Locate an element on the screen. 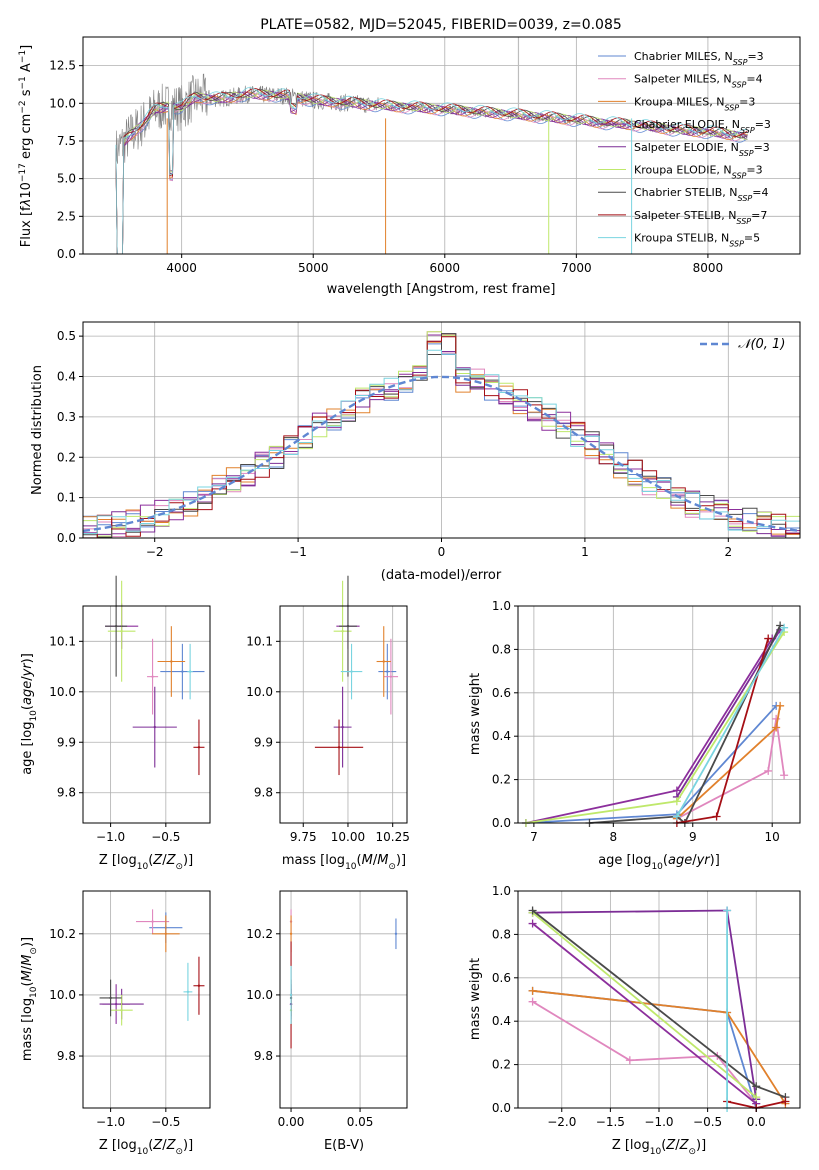  legend-entry: Kroupa STELIB, NSSP=5 is located at coordinates (697, 240).